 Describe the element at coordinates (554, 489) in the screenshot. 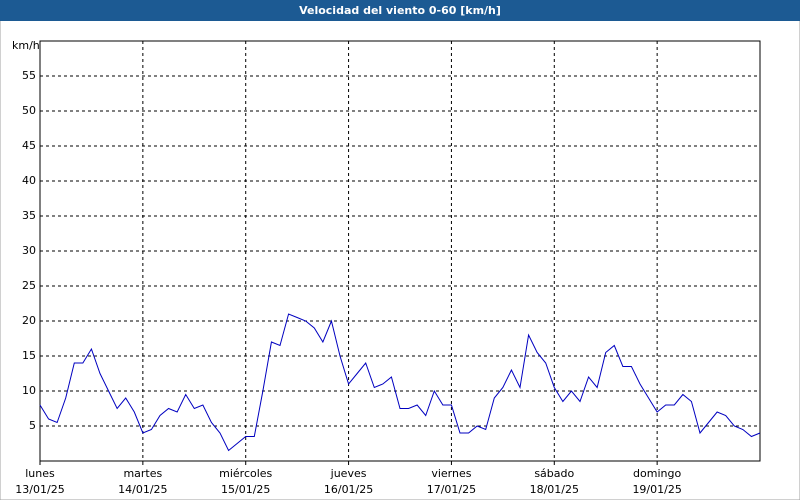

I see `x-tick-date: 18/01/25` at that location.